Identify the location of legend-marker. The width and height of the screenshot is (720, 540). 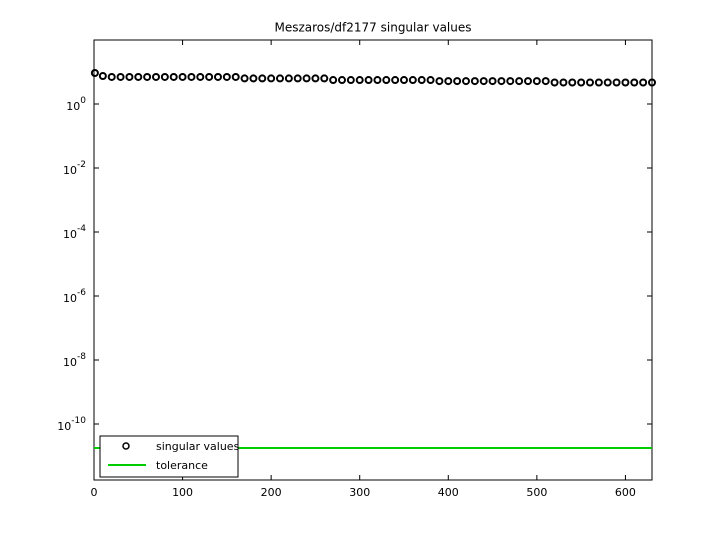
(126, 446).